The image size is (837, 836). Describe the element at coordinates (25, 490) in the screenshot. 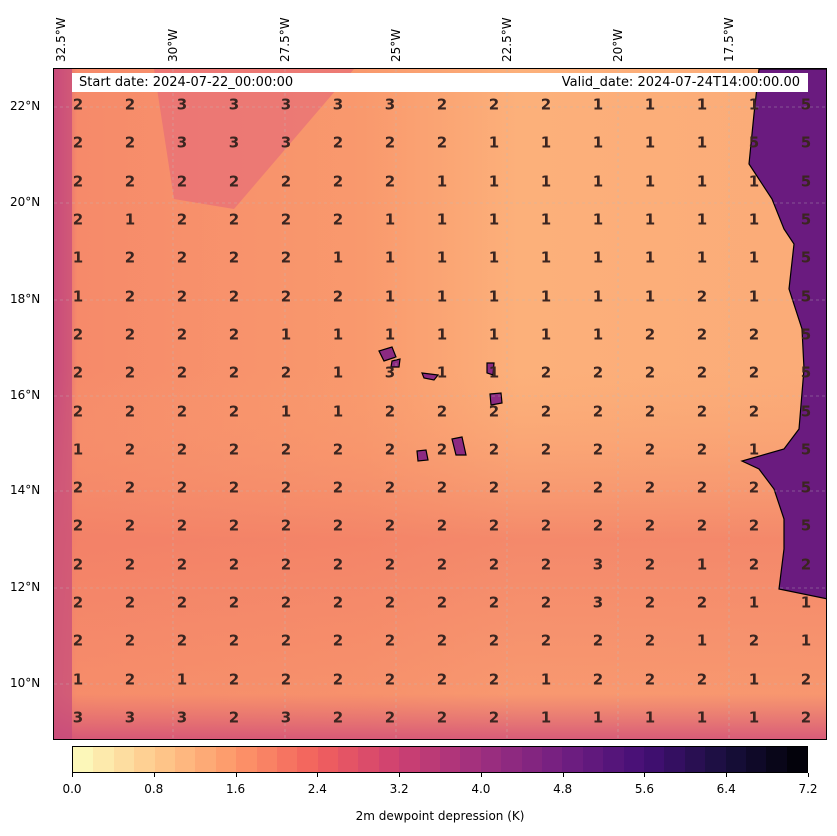

I see `lat-label: 14°N` at that location.